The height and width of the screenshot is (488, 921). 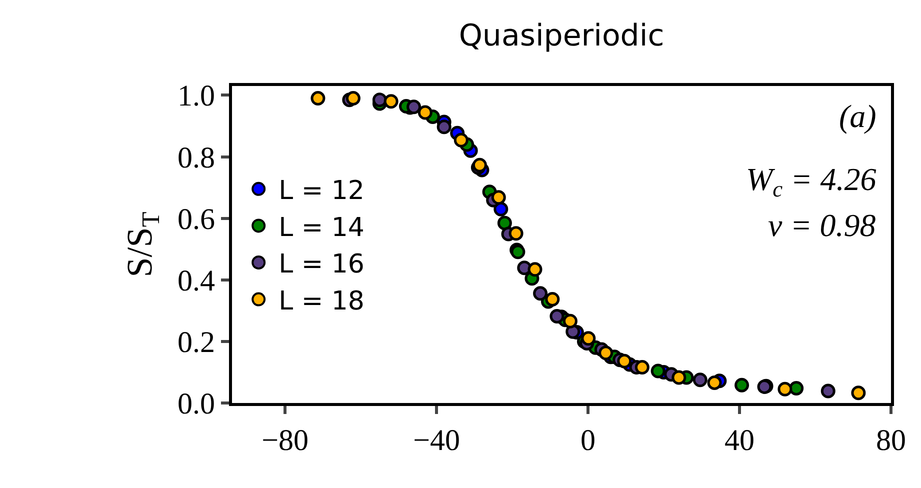 What do you see at coordinates (196, 281) in the screenshot?
I see `y-tick-label: 0.4` at bounding box center [196, 281].